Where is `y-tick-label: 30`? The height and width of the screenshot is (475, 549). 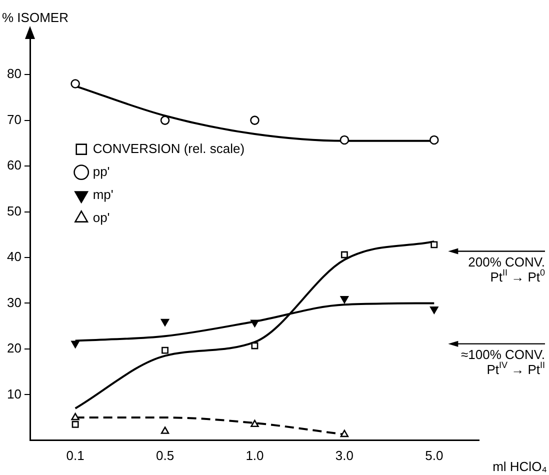 y-tick-label: 30 is located at coordinates (14, 302).